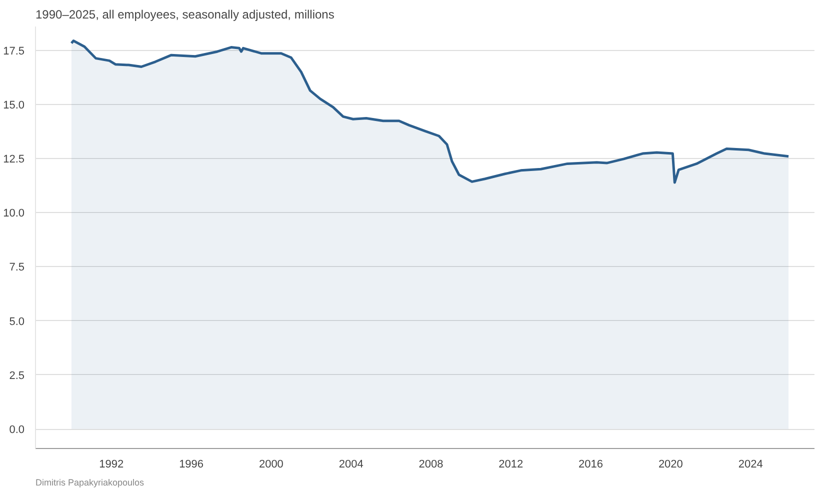 This screenshot has width=819, height=492. I want to click on chart-title: 1990–2025, all employees, seasonally adjusted, millions, so click(185, 15).